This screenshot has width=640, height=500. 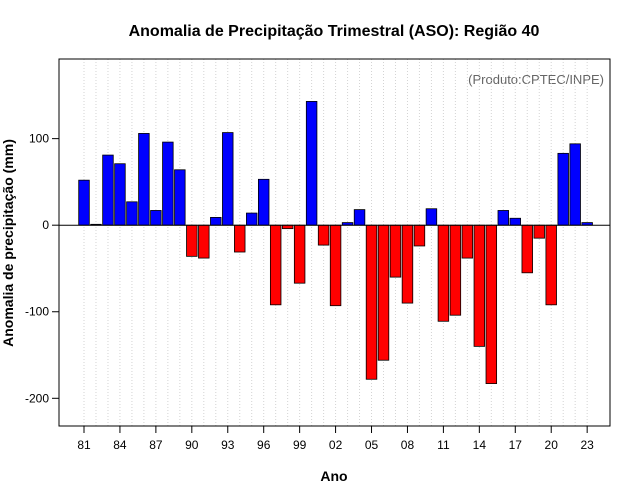 I want to click on x-tick-label: 93, so click(x=228, y=445).